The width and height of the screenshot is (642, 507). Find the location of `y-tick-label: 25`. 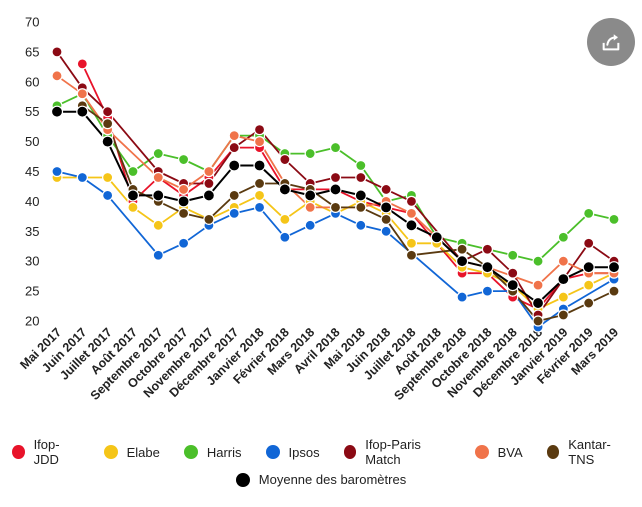

y-tick-label: 25 is located at coordinates (32, 291).